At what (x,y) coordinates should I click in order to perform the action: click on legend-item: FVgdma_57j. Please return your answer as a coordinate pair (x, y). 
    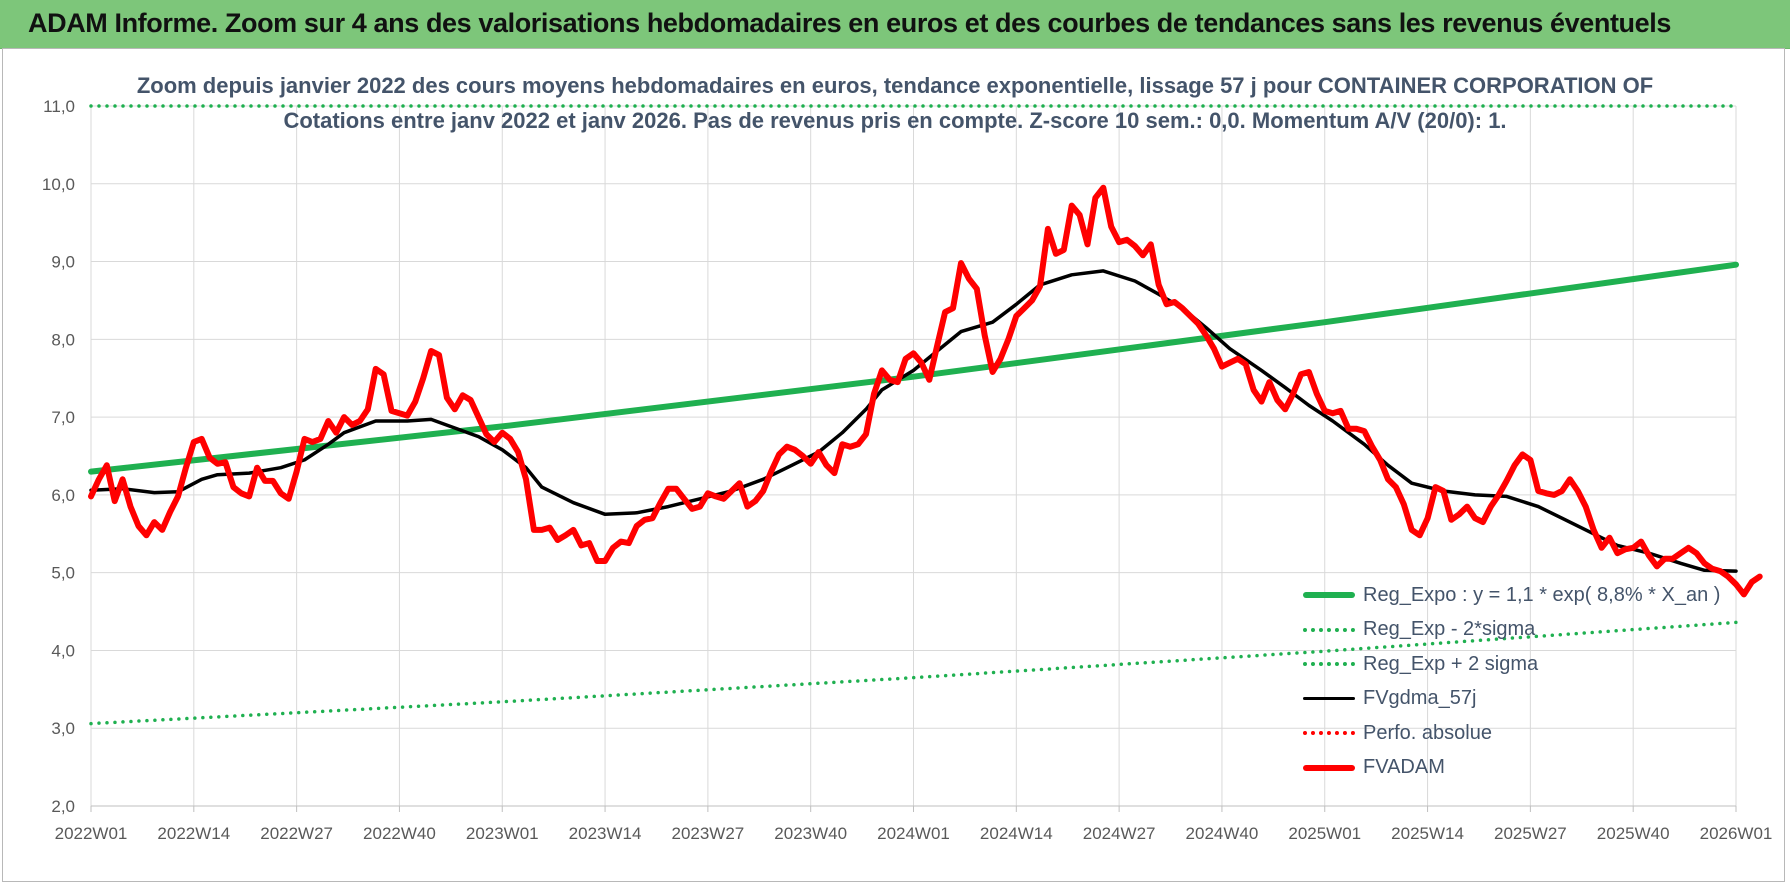
    Looking at the image, I should click on (1510, 699).